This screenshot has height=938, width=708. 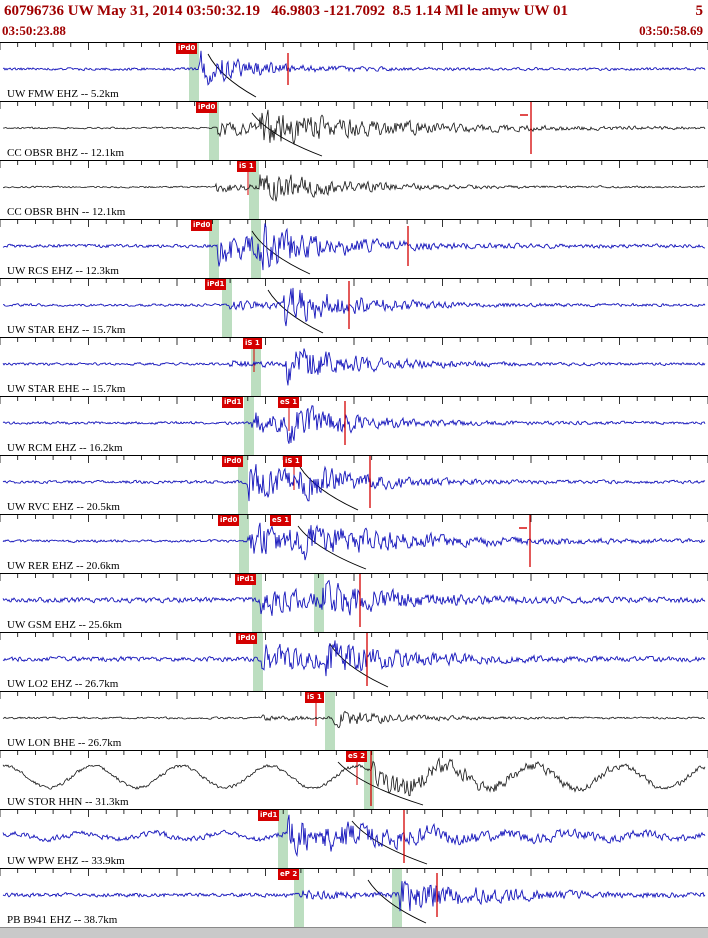 I want to click on trace-panel-stor-hhn: eS 2 UW STOR HHN -- 31.3km, so click(x=354, y=780).